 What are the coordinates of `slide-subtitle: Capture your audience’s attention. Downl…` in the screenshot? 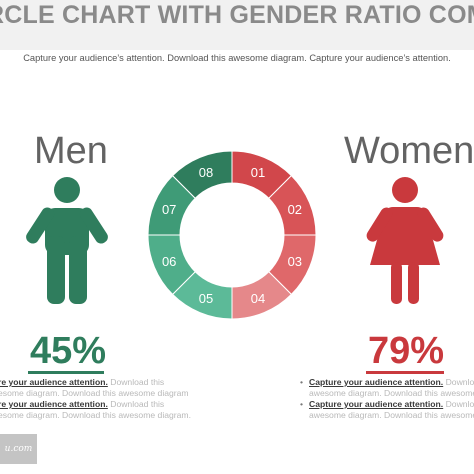 It's located at (237, 58).